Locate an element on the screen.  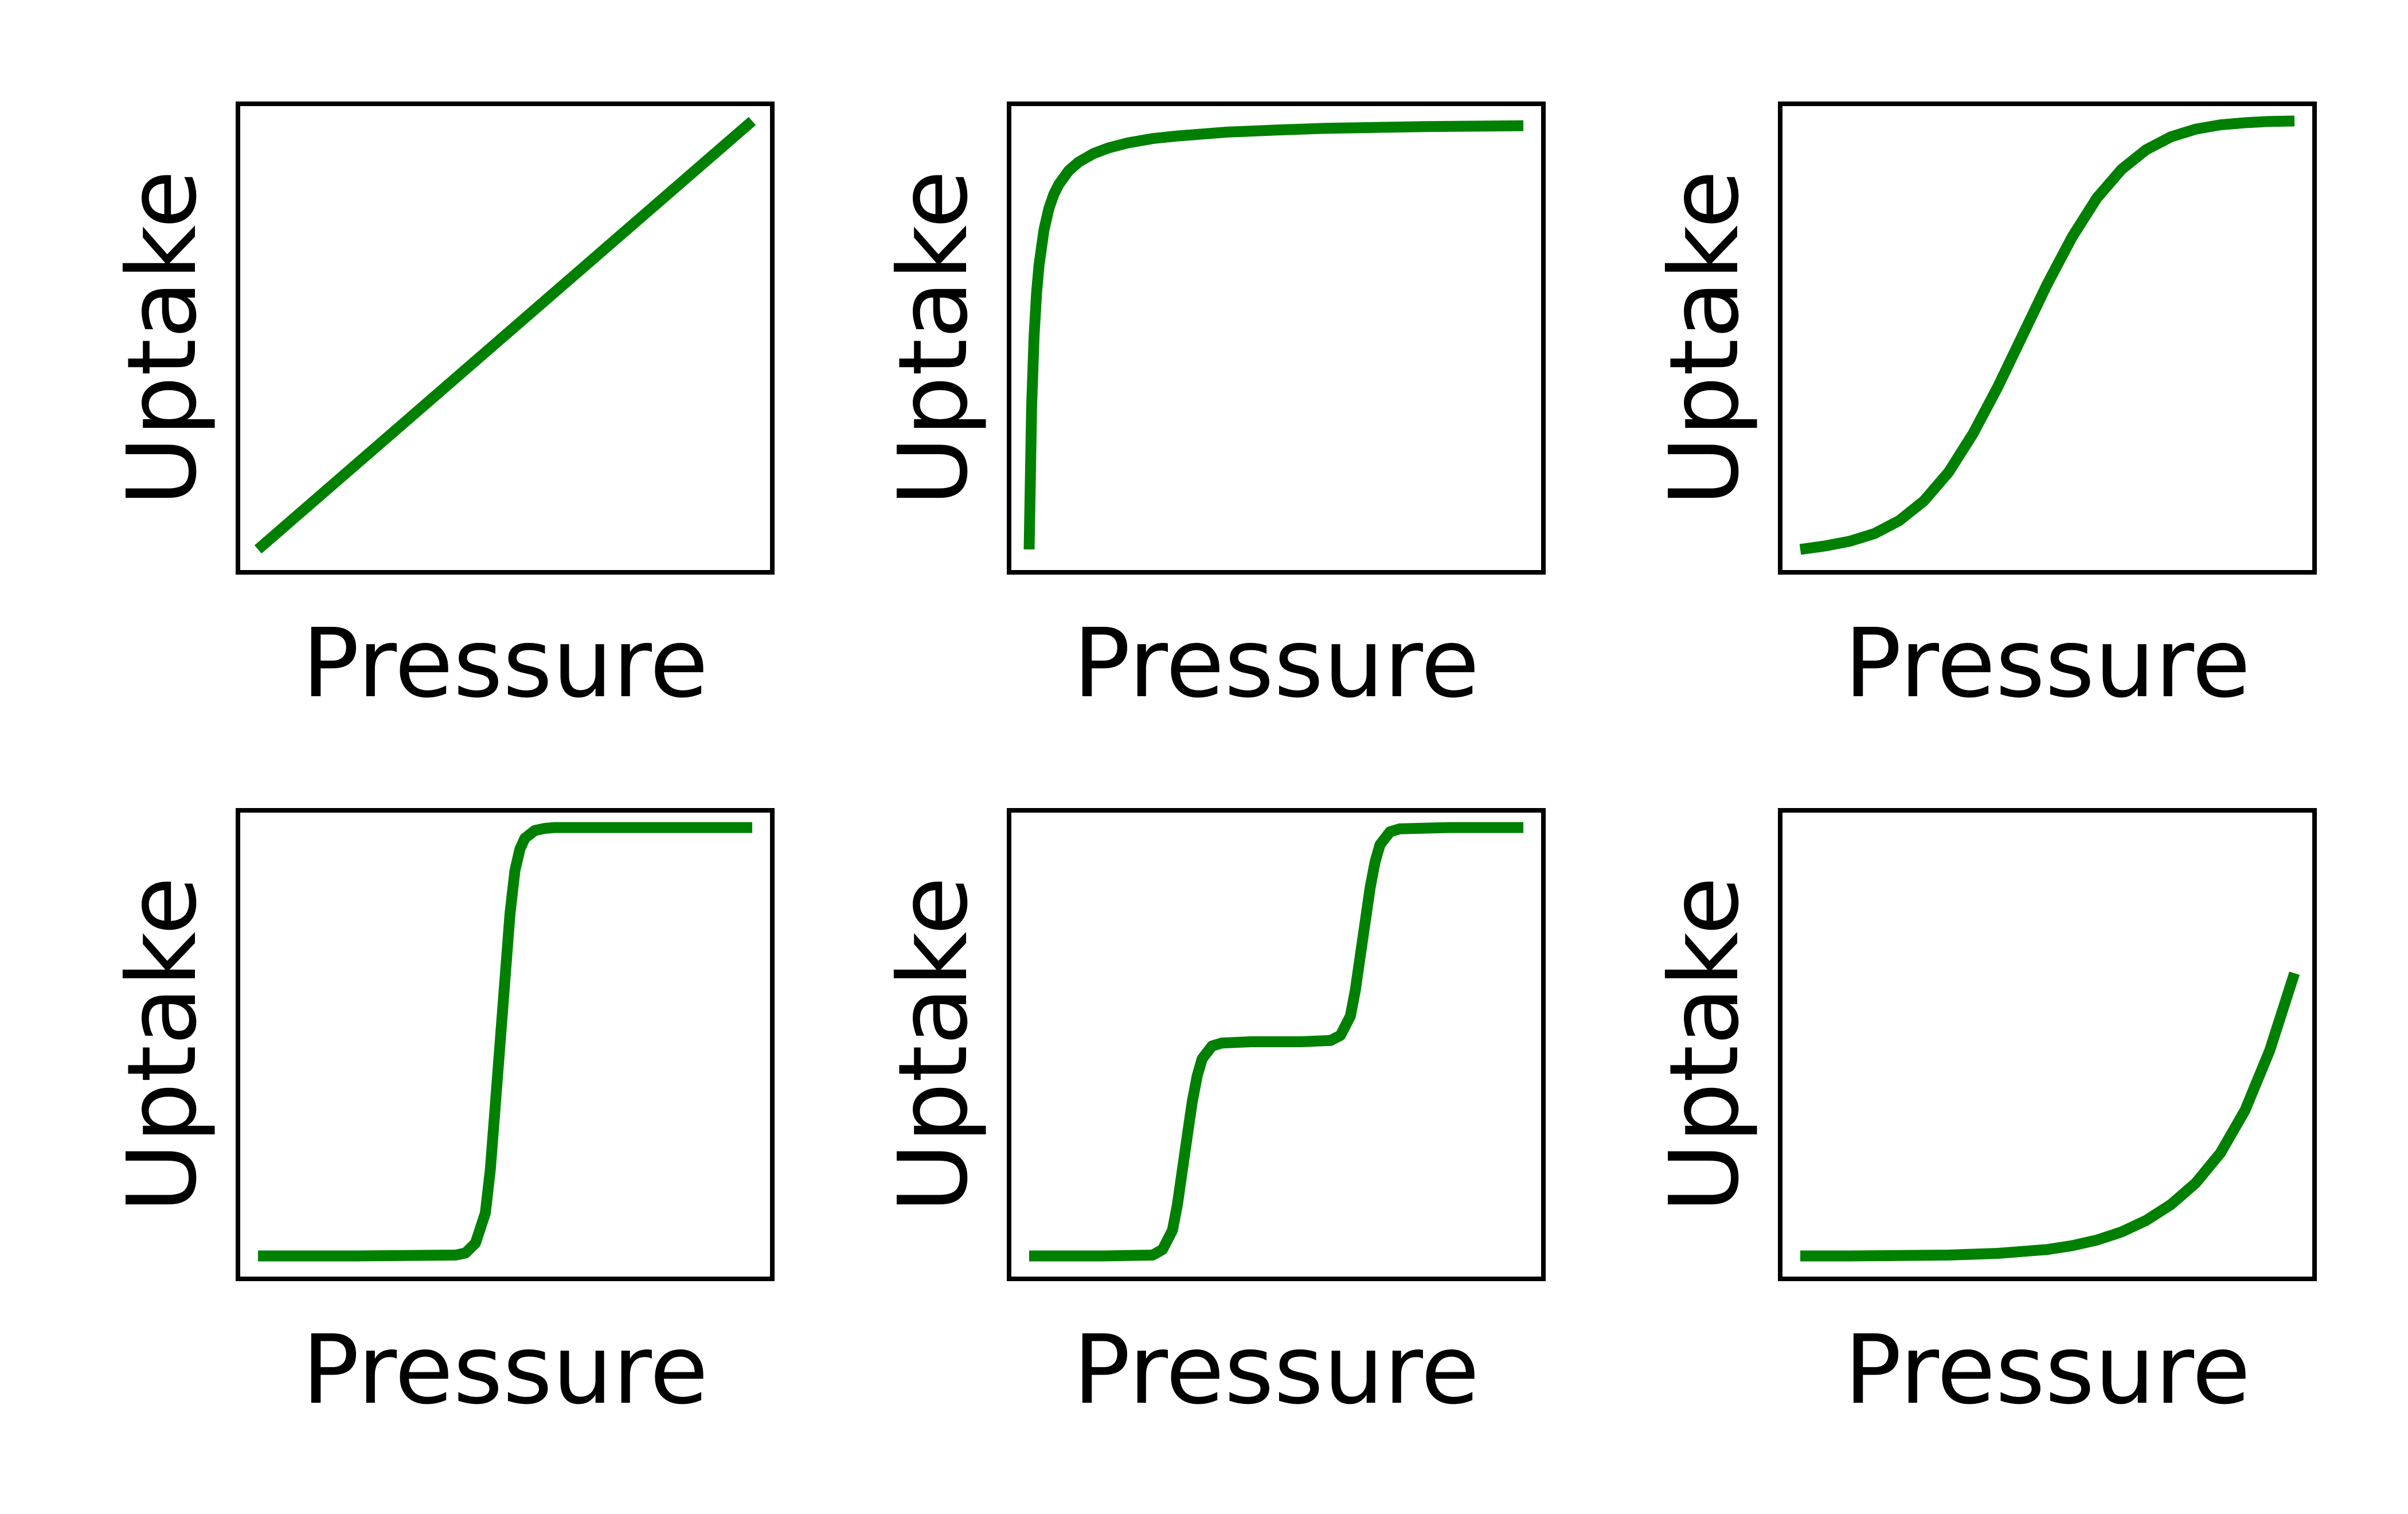
subplot-6: Pressure Uptake is located at coordinates (1983, 1117).